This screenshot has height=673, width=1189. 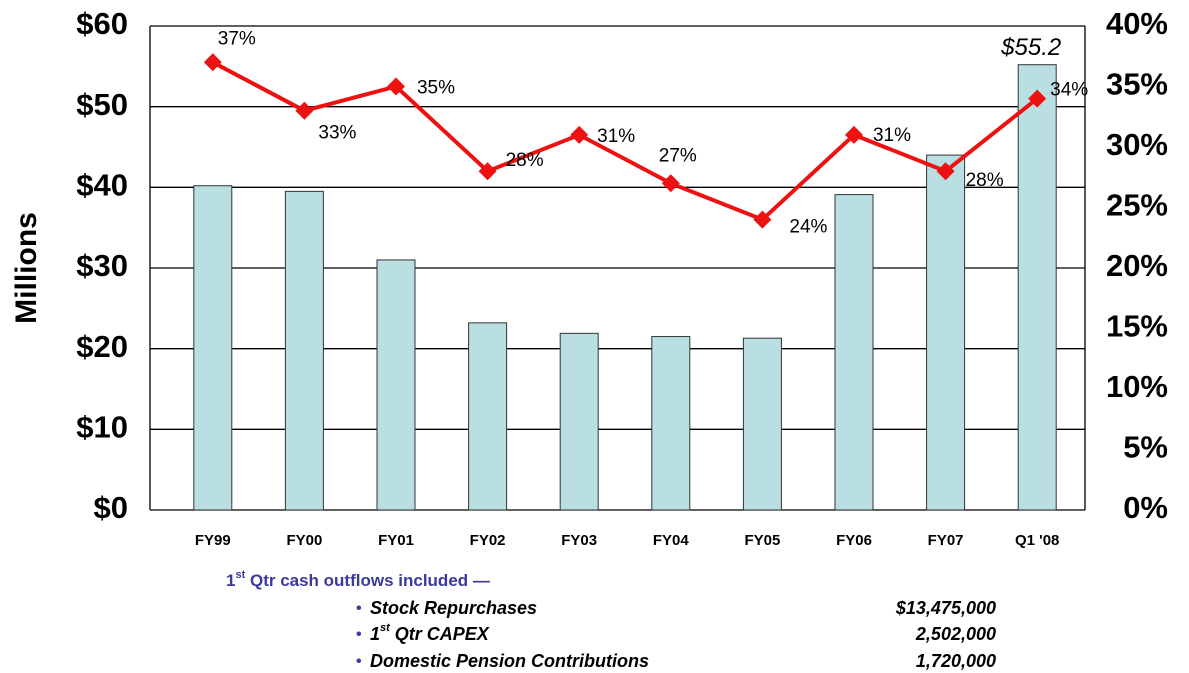 I want to click on line-value-label: 34%, so click(x=1069, y=90).